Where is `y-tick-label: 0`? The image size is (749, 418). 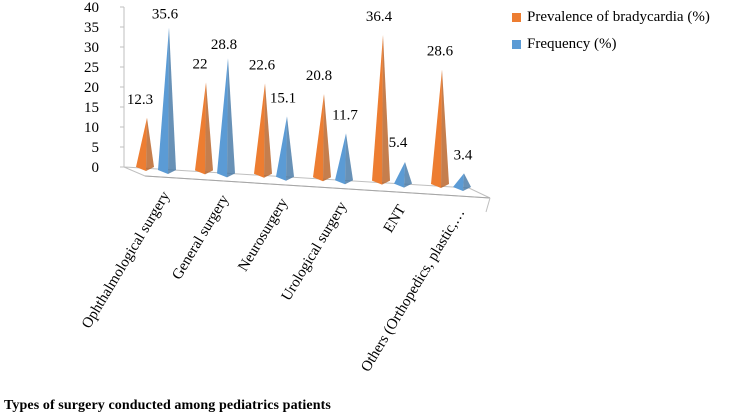
y-tick-label: 0 is located at coordinates (96, 168).